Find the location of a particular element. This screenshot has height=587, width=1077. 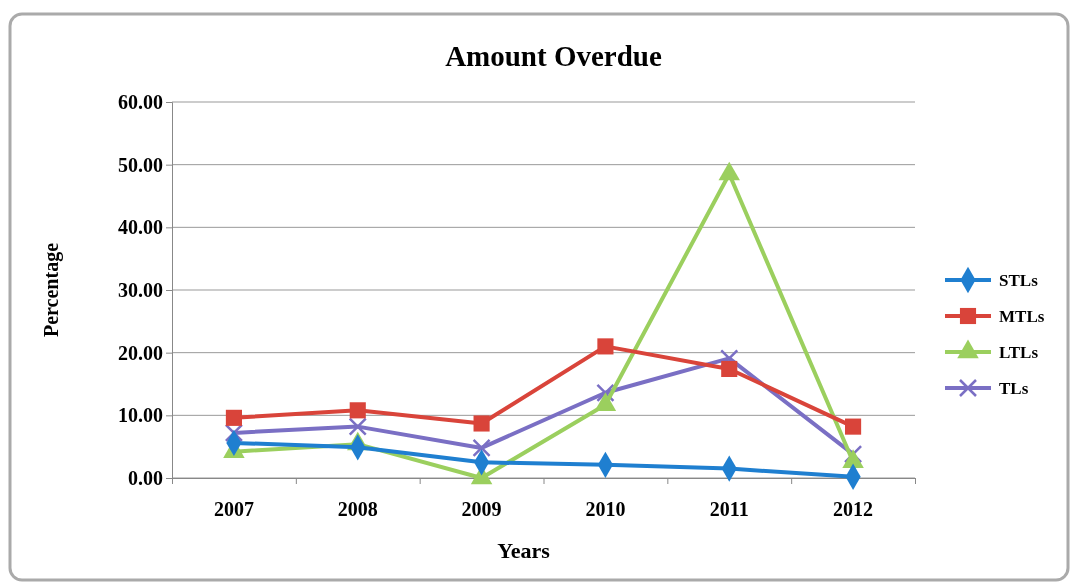

y-axis-title: Percentage is located at coordinates (51, 290).